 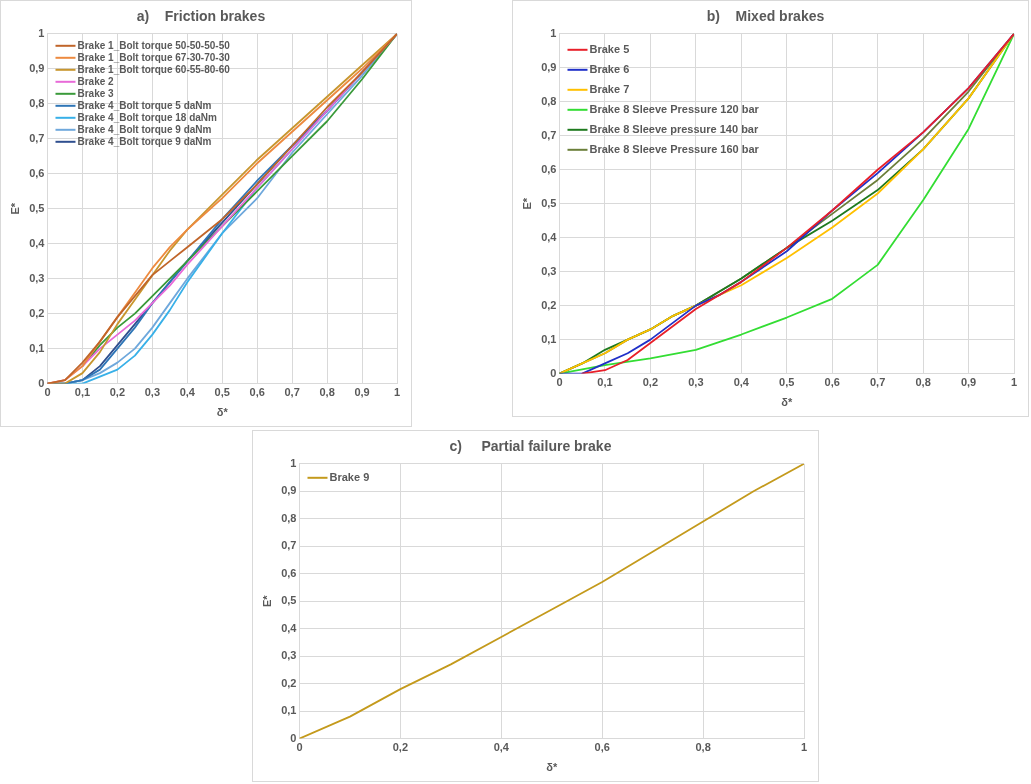 I want to click on legend-label: Brake 1_Bolt torque 67-30-70-30, so click(x=154, y=57).